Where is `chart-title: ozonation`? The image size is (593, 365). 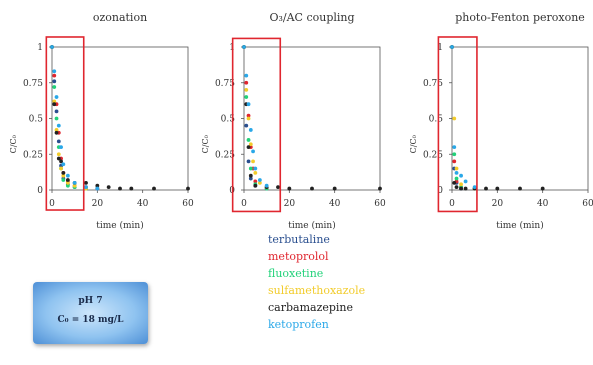 chart-title: ozonation is located at coordinates (120, 17).